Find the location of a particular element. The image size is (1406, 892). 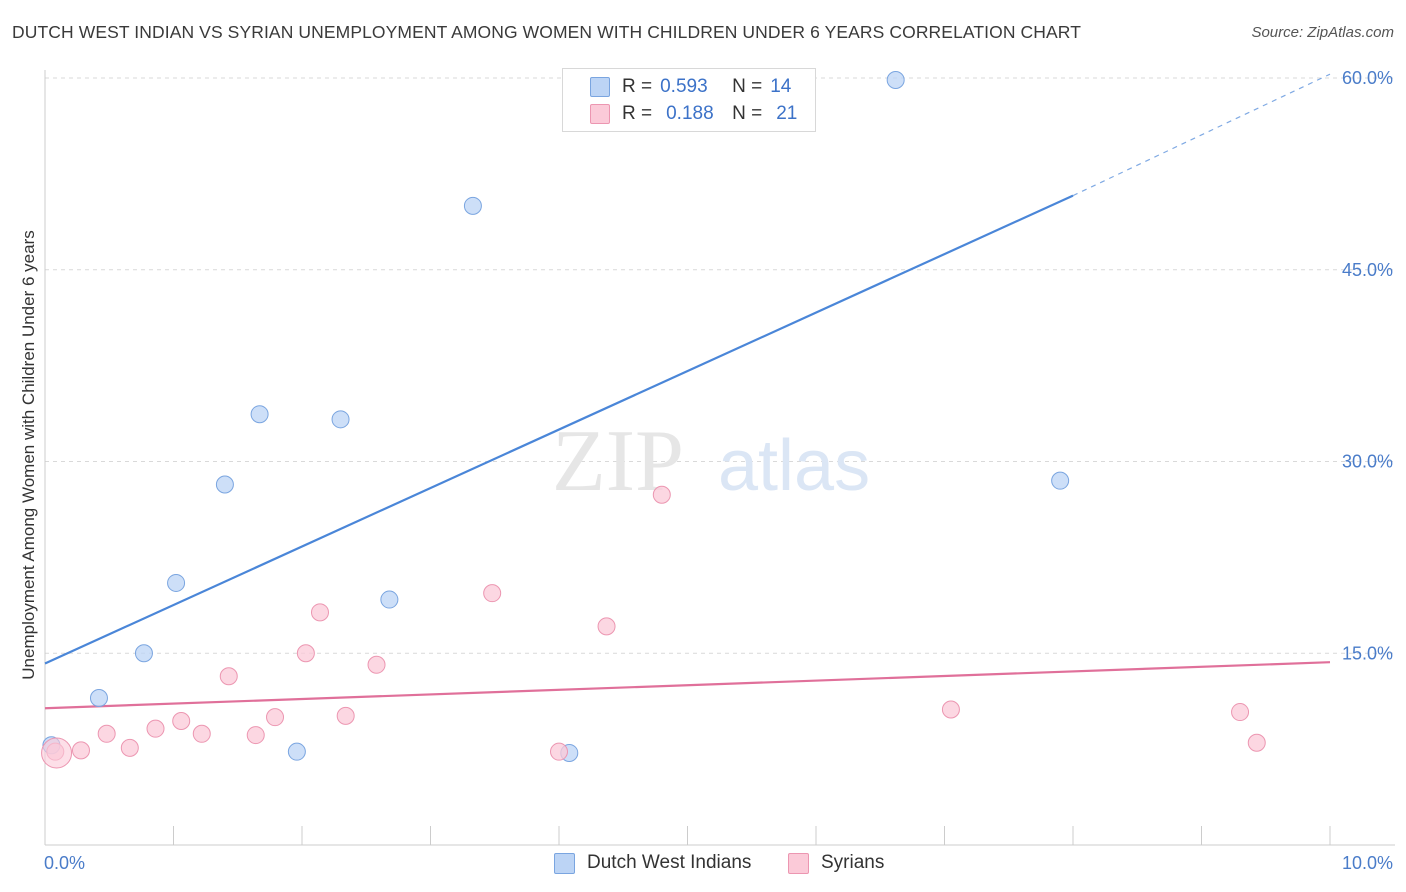

source-label: Source: ZipAtlas.com is located at coordinates (1322, 32).